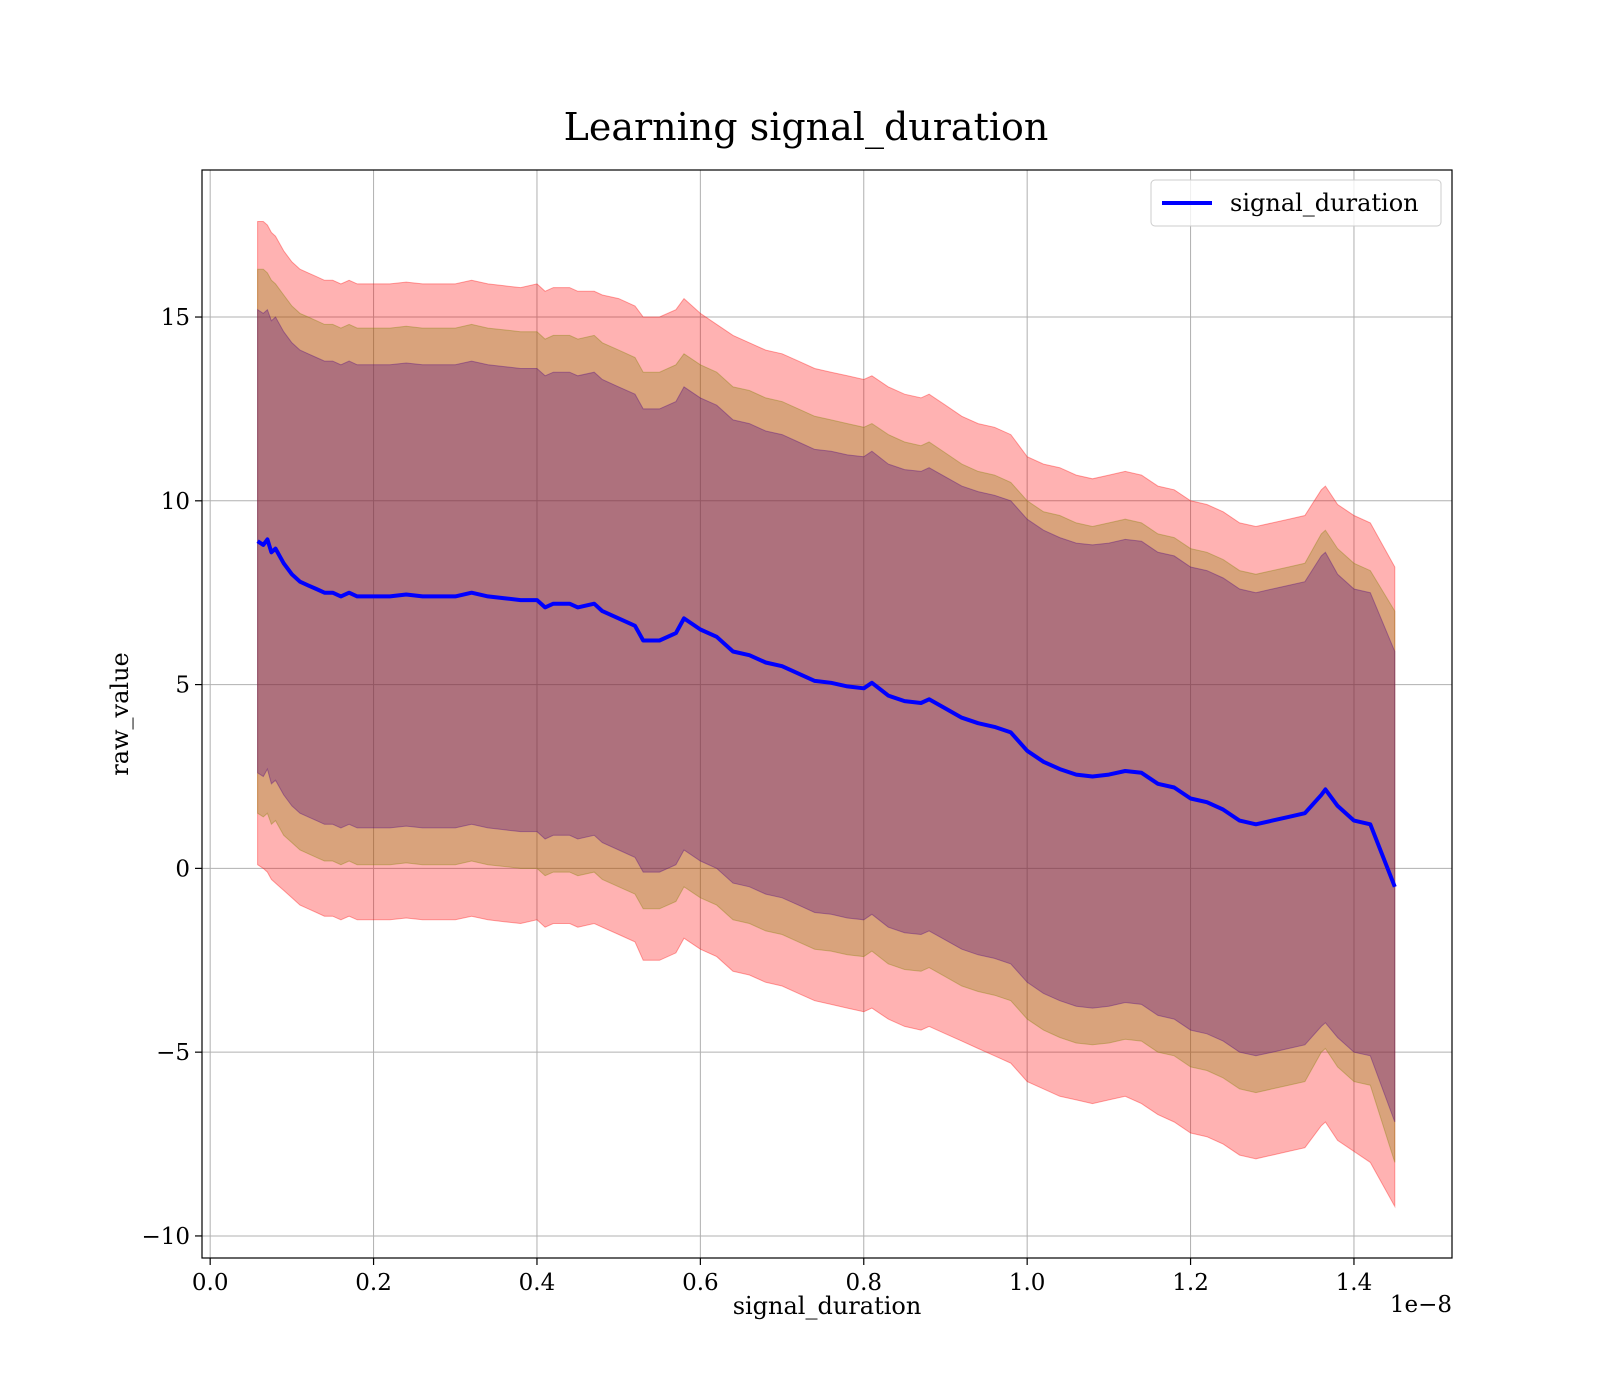 The image size is (1600, 1400). What do you see at coordinates (175, 502) in the screenshot?
I see `y-tick-label: 10` at bounding box center [175, 502].